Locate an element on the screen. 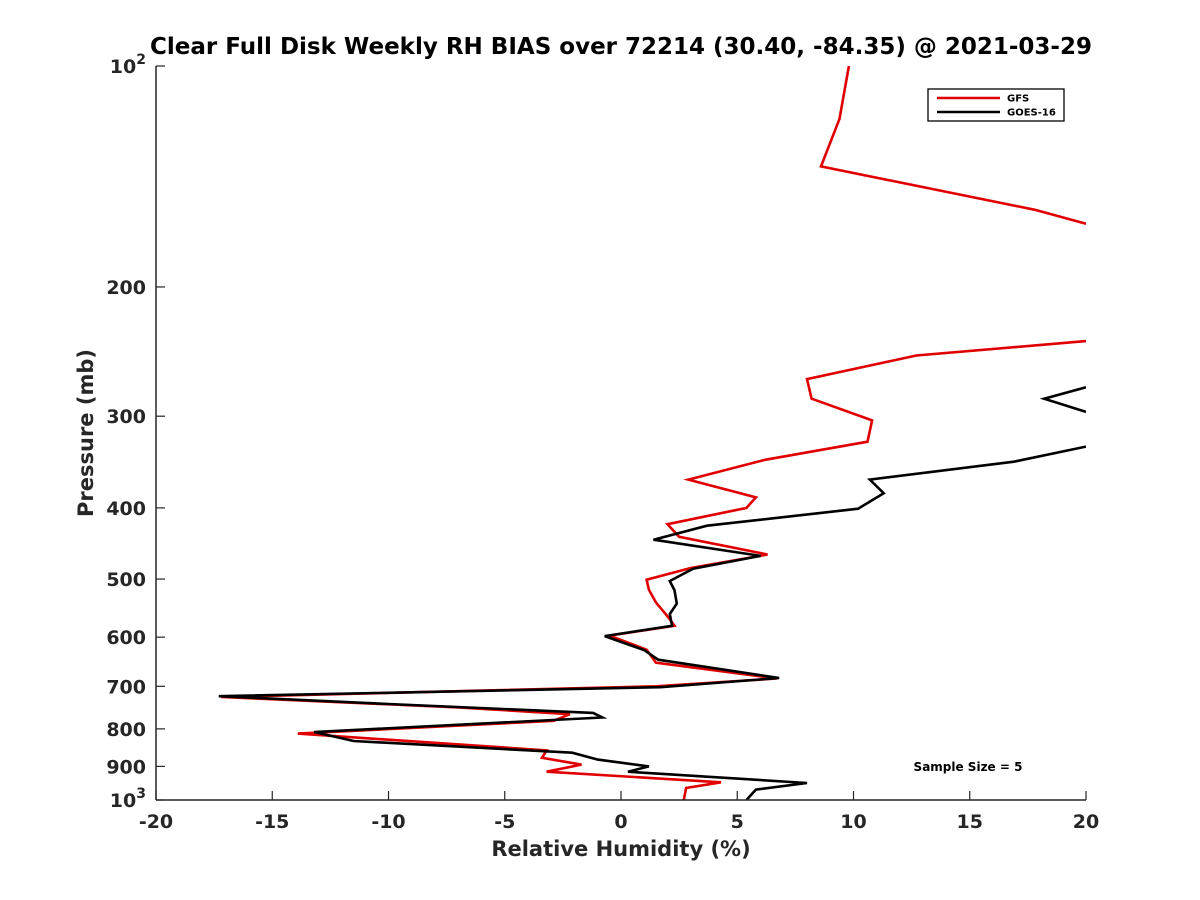 Image resolution: width=1200 pixels, height=900 pixels. x-tick-label: -15 is located at coordinates (272, 822).